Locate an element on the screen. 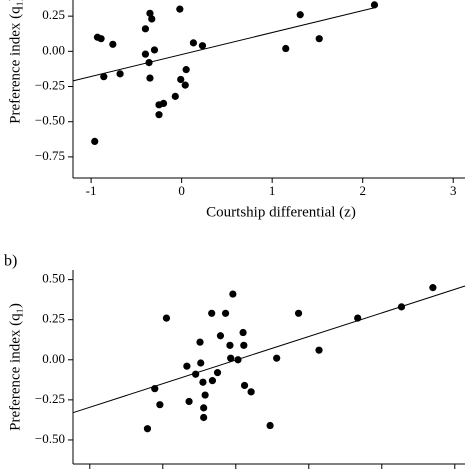 The width and height of the screenshot is (474, 474). y-tick-label: 0.50 is located at coordinates (53, 278).